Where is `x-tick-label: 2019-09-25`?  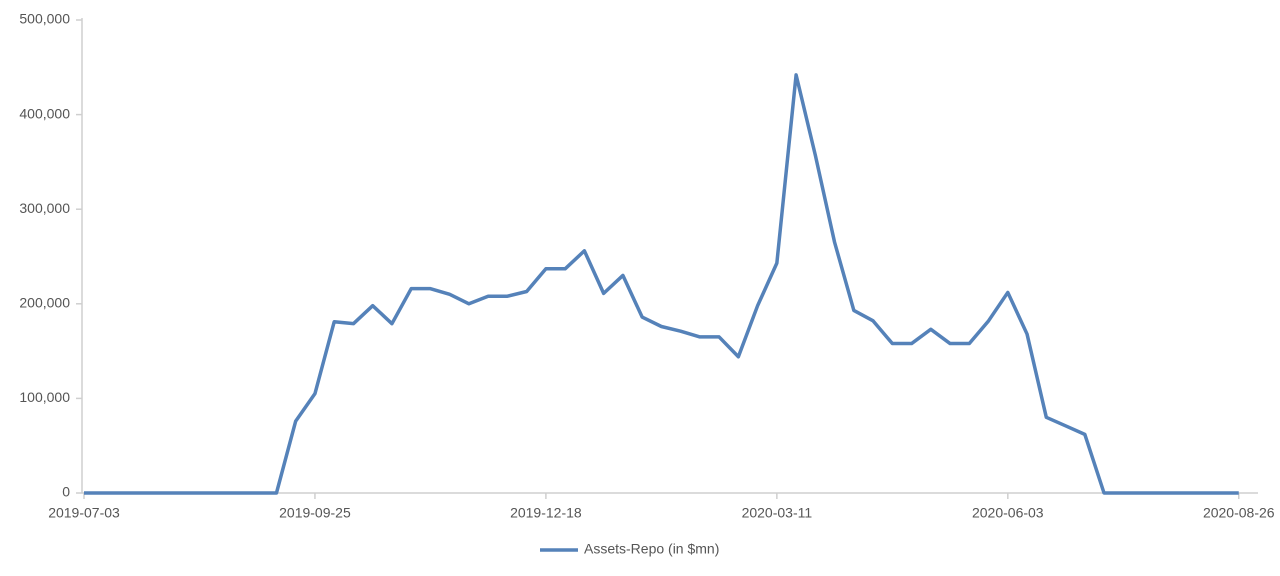
x-tick-label: 2019-09-25 is located at coordinates (315, 513).